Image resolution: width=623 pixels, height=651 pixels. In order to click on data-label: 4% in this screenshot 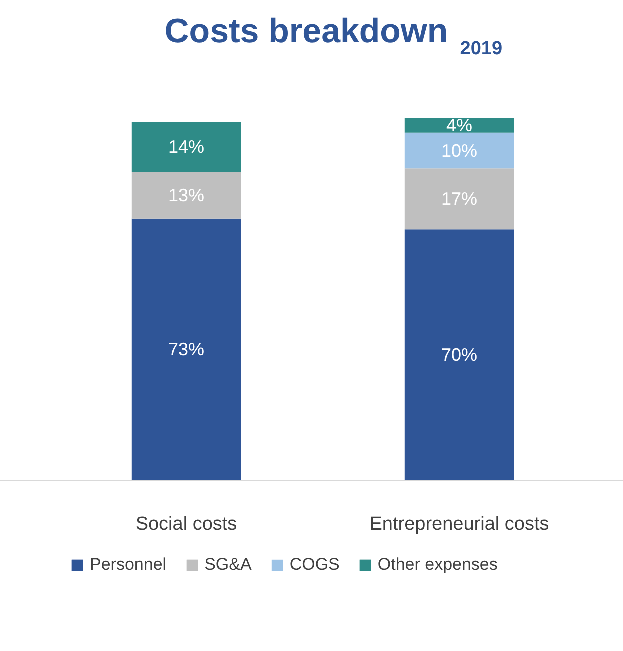, I will do `click(459, 126)`.